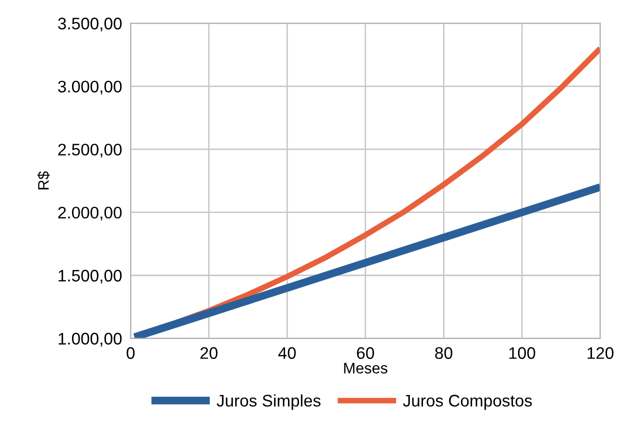  I want to click on legend-label: Juros Compostos, so click(467, 402).